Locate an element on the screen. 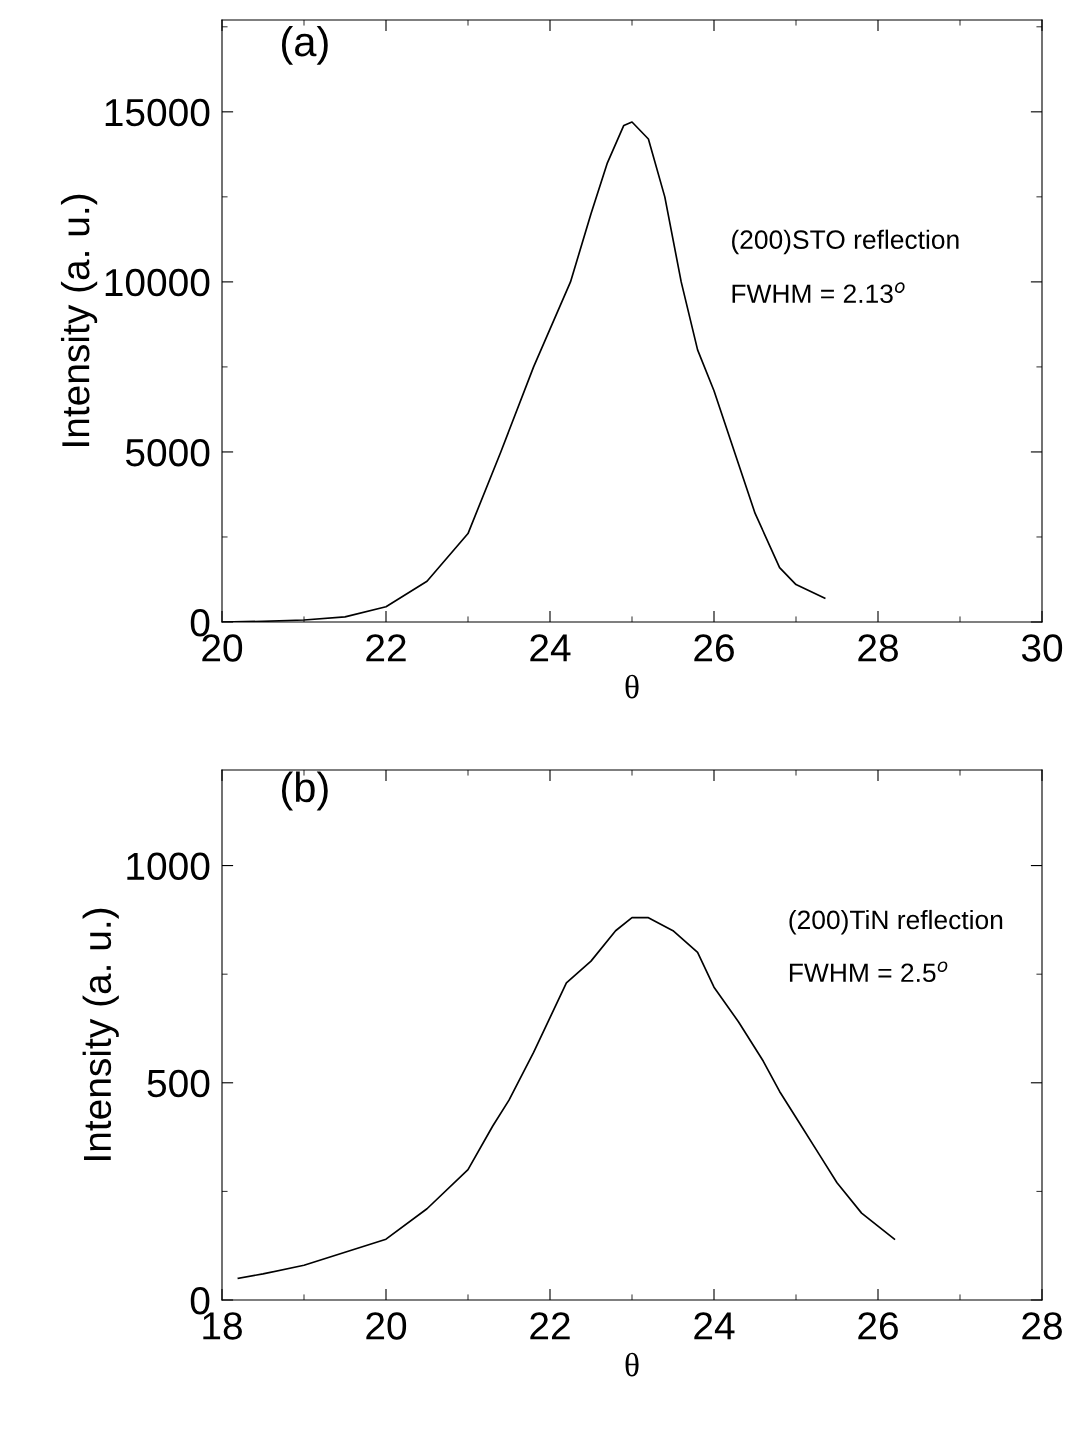 This screenshot has height=1430, width=1088. y-tick-label: 1000 is located at coordinates (168, 866).